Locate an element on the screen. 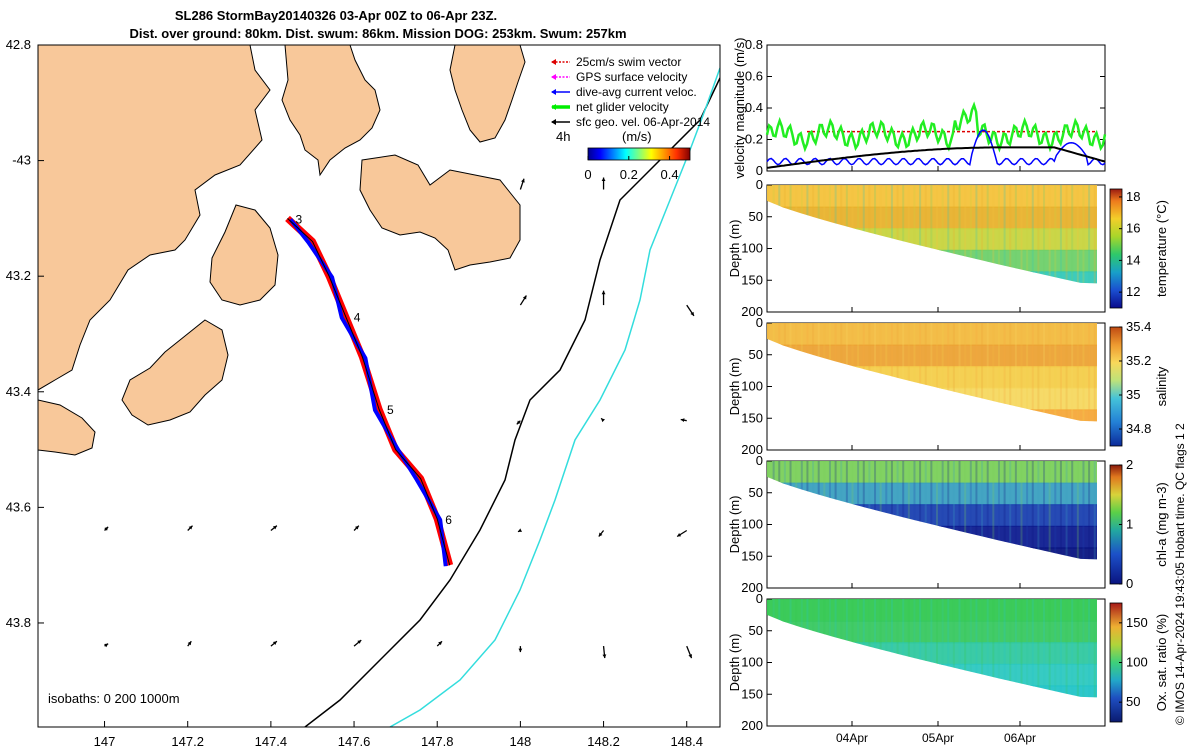 The image size is (1200, 750). colorbar-unit: (m/s) is located at coordinates (637, 136).